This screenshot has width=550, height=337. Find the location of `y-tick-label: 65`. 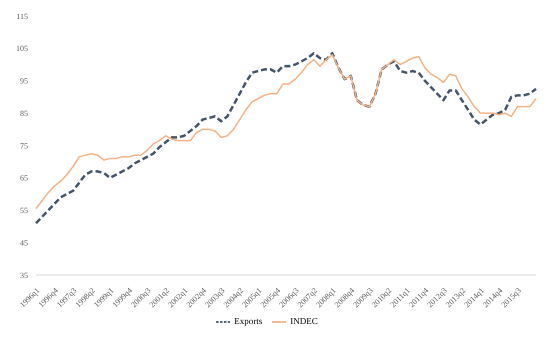

y-tick-label: 65 is located at coordinates (24, 178).